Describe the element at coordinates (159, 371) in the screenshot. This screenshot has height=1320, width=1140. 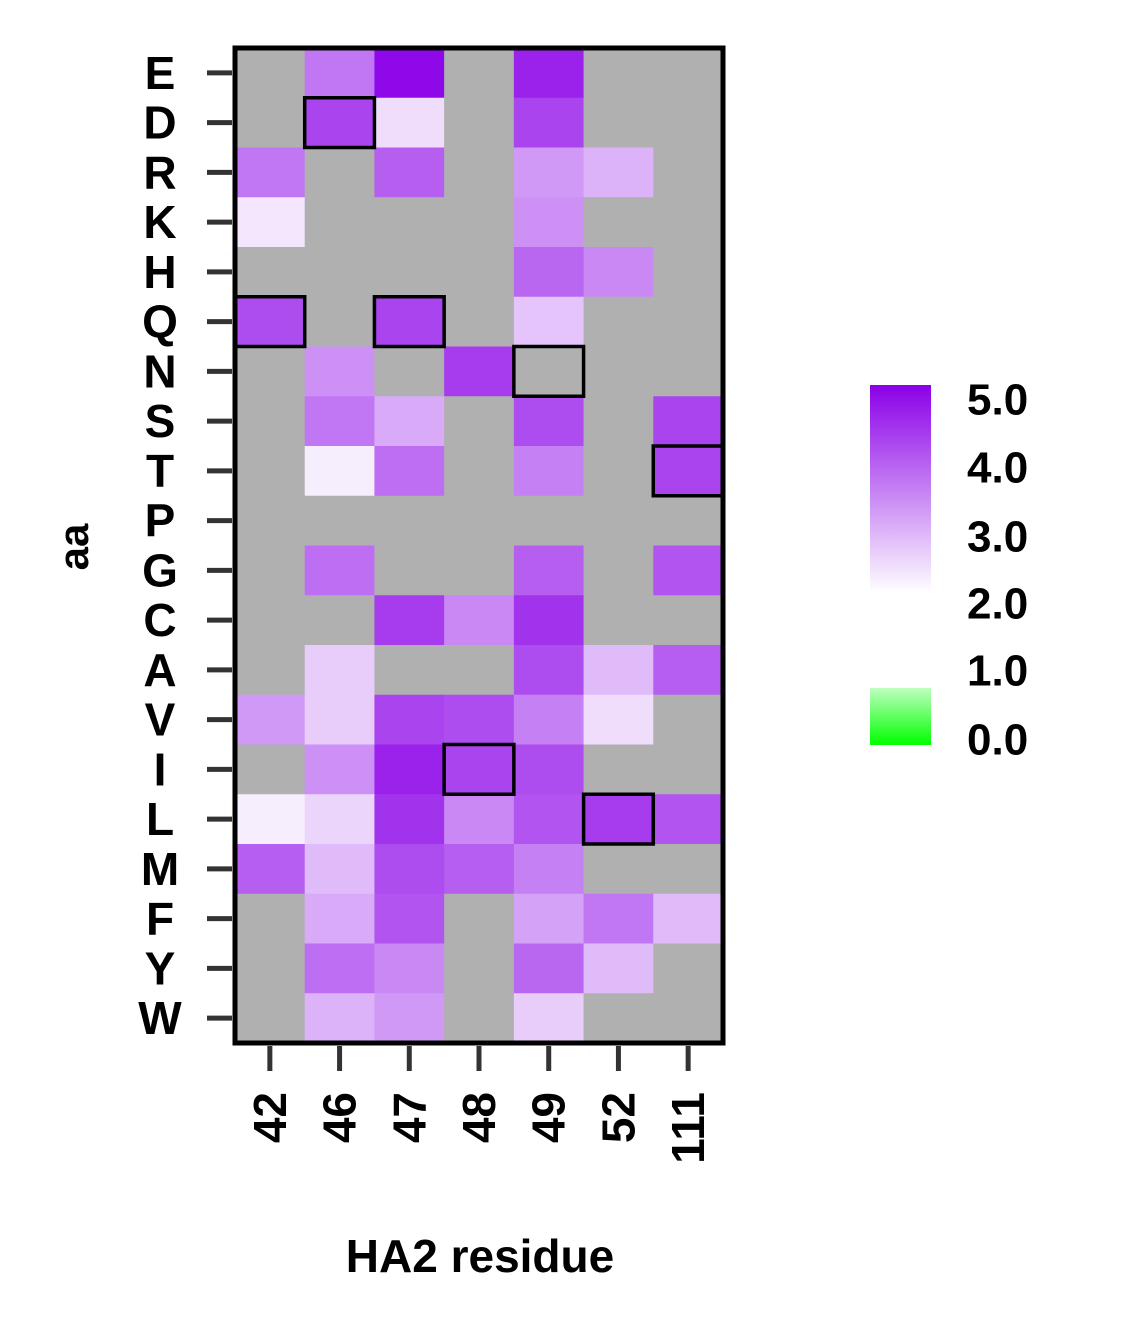
I see `y-tick-label-N: N` at that location.